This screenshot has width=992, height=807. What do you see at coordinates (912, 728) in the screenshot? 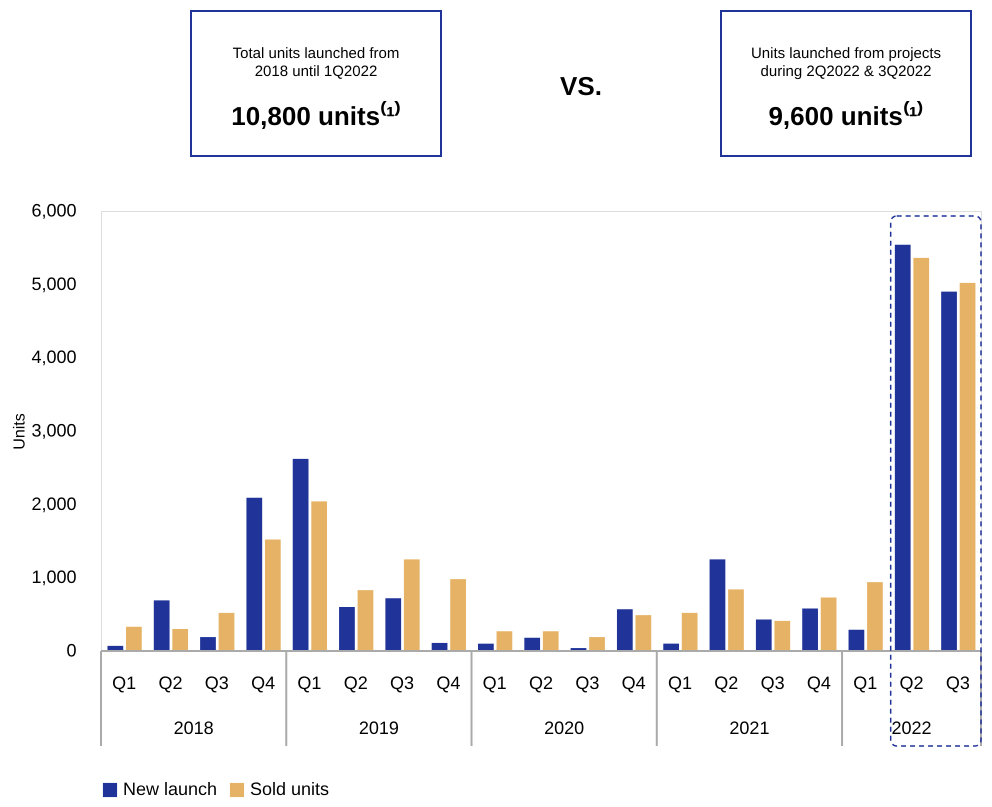
I see `text: 2022` at bounding box center [912, 728].